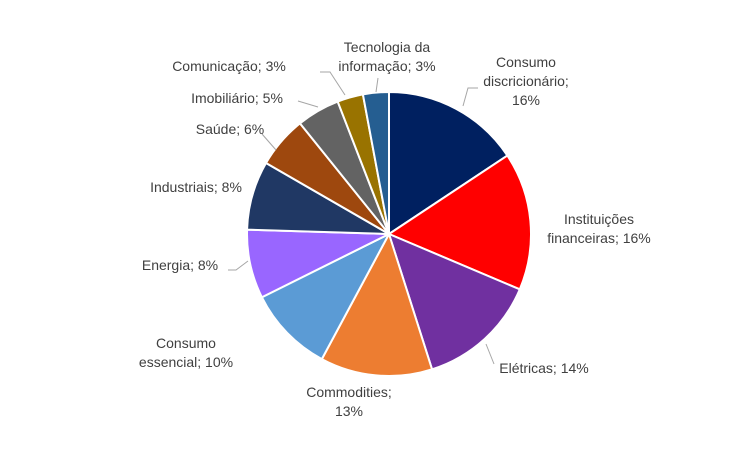  What do you see at coordinates (229, 66) in the screenshot?
I see `data-label-10: Comunicação; 3%` at bounding box center [229, 66].